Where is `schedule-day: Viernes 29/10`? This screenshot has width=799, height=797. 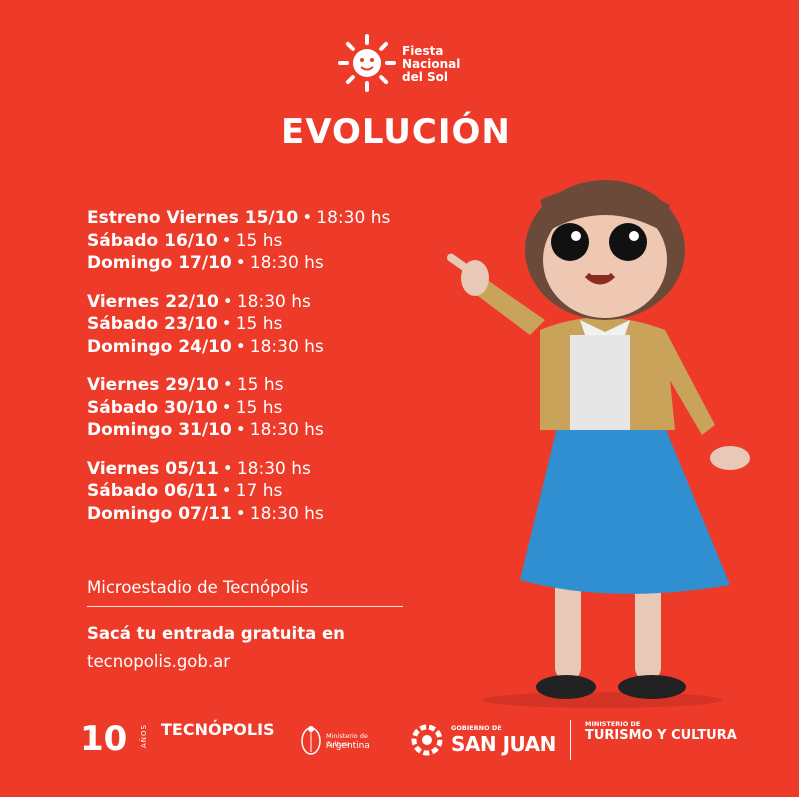 schedule-day: Viernes 29/10 is located at coordinates (153, 385).